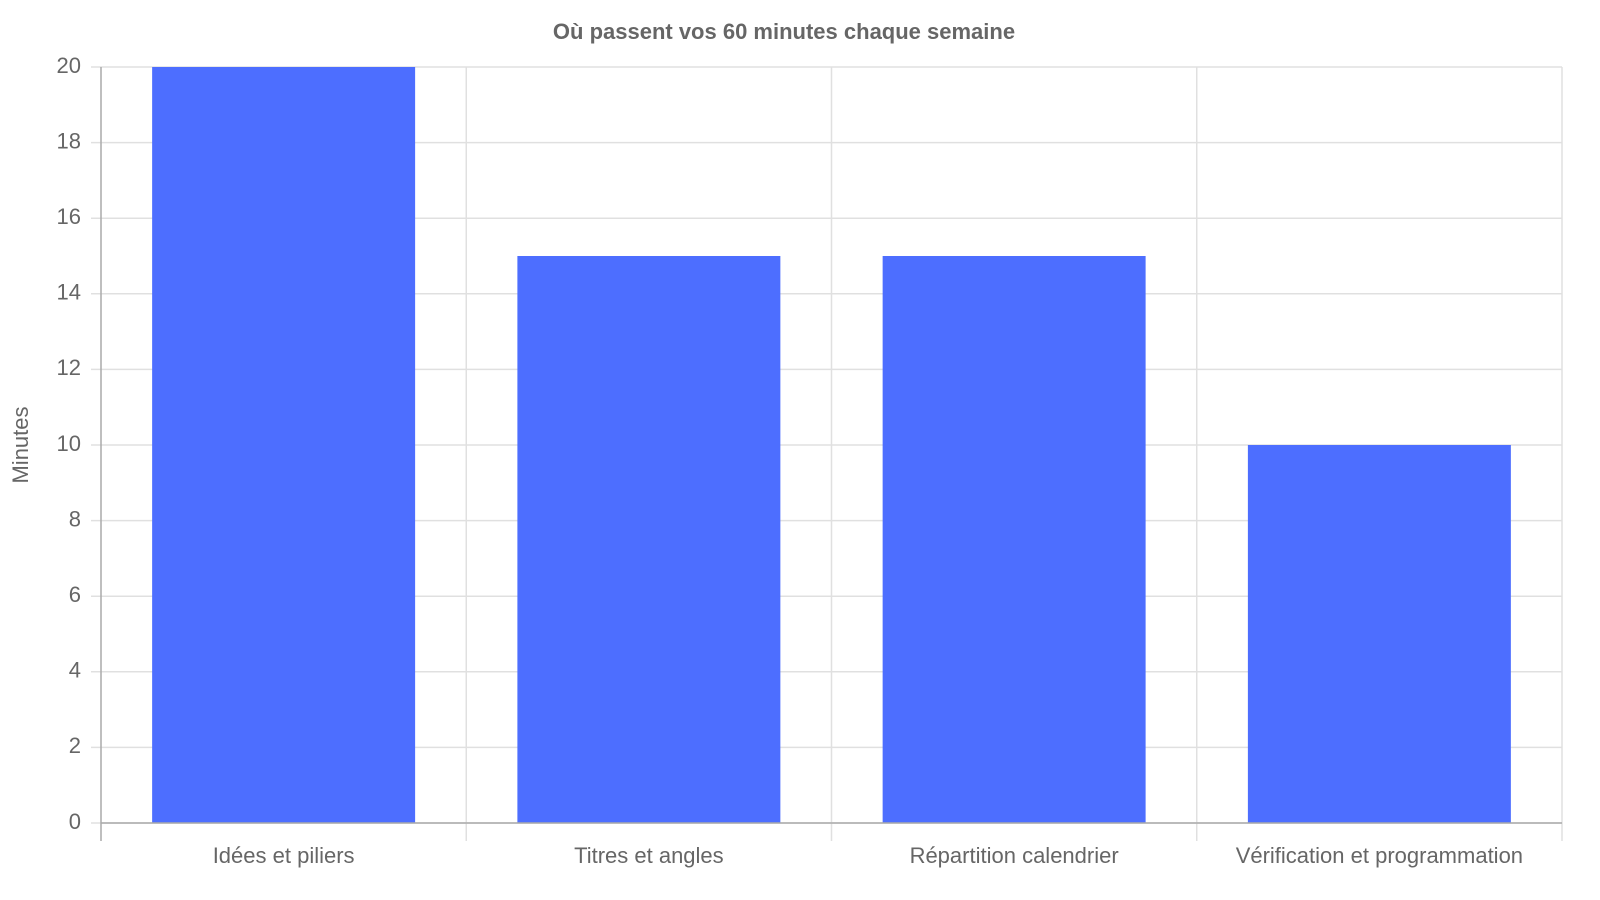 The width and height of the screenshot is (1600, 900). What do you see at coordinates (69, 292) in the screenshot?
I see `y-tick-label: 14` at bounding box center [69, 292].